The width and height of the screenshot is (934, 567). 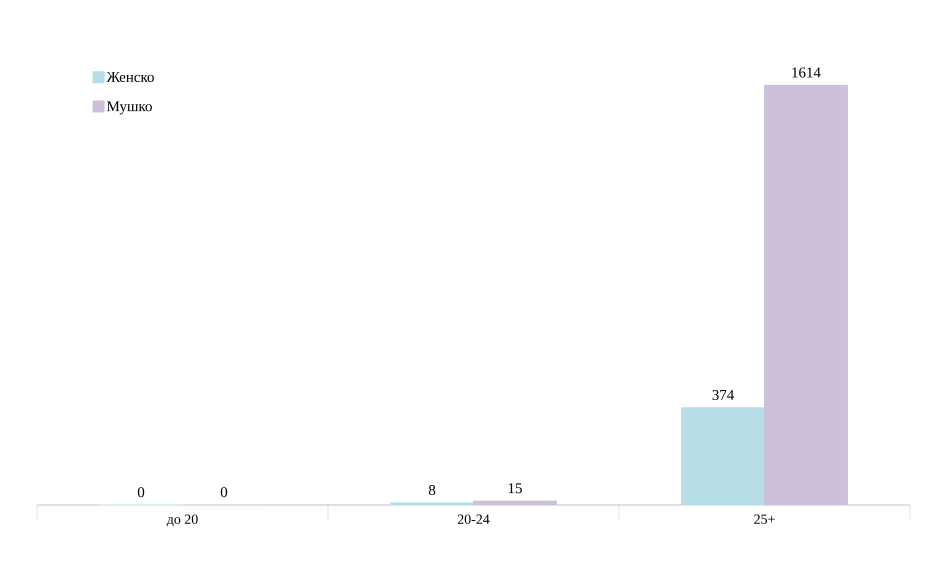 What do you see at coordinates (432, 490) in the screenshot?
I see `data-label: 8` at bounding box center [432, 490].